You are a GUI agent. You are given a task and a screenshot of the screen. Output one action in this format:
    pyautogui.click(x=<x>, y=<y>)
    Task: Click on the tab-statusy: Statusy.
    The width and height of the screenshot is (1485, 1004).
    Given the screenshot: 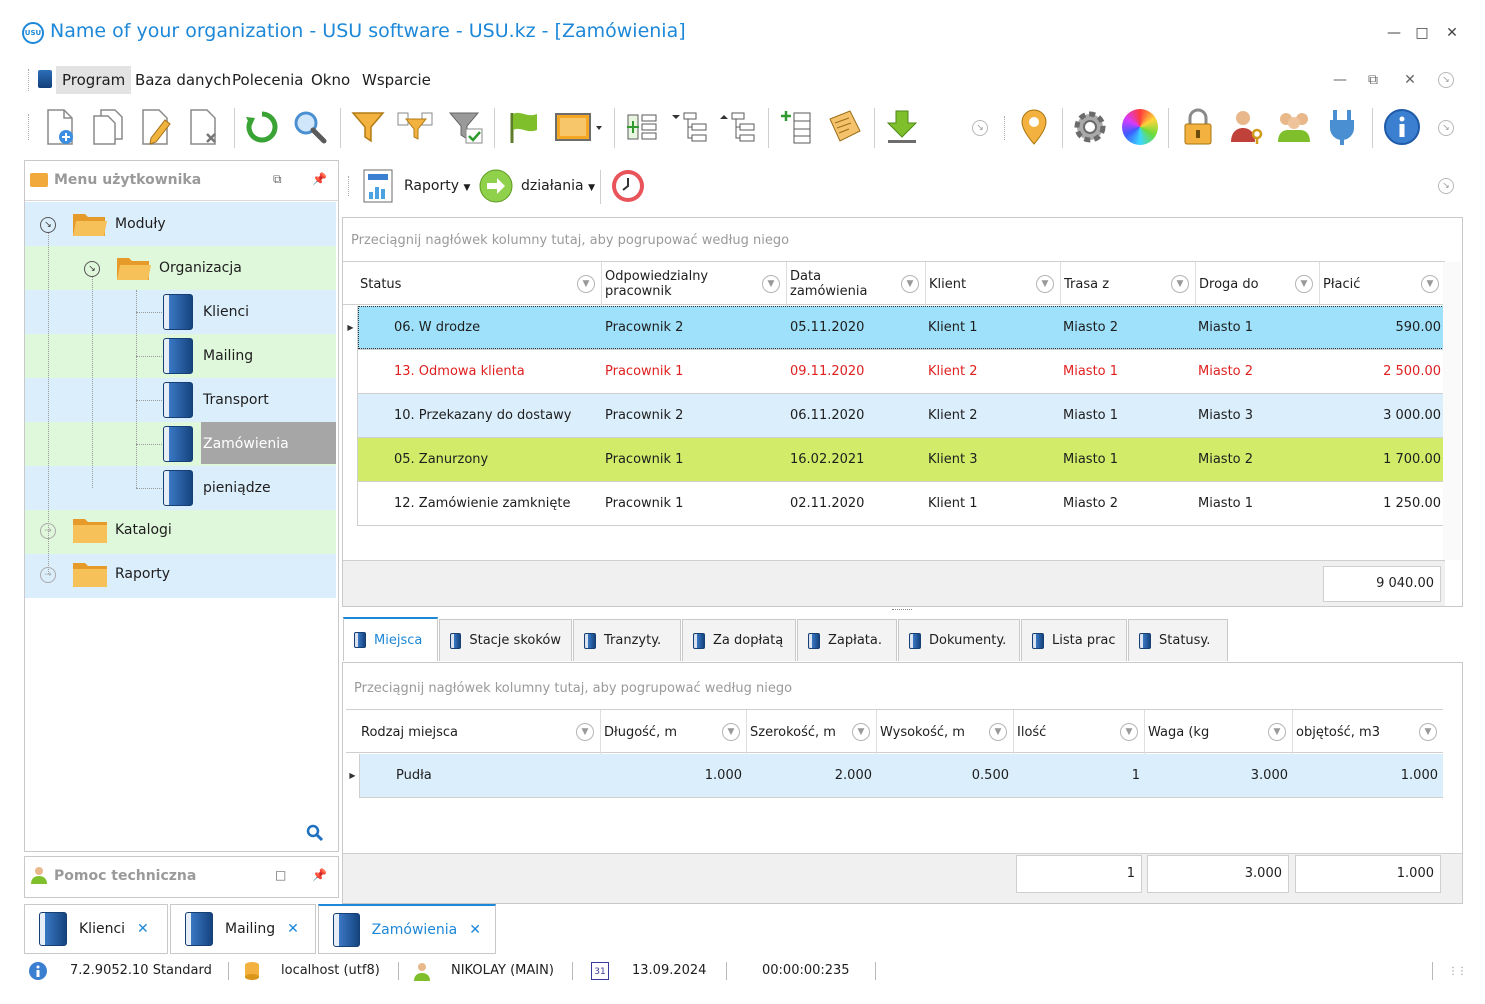 What is the action you would take?
    pyautogui.click(x=1178, y=640)
    